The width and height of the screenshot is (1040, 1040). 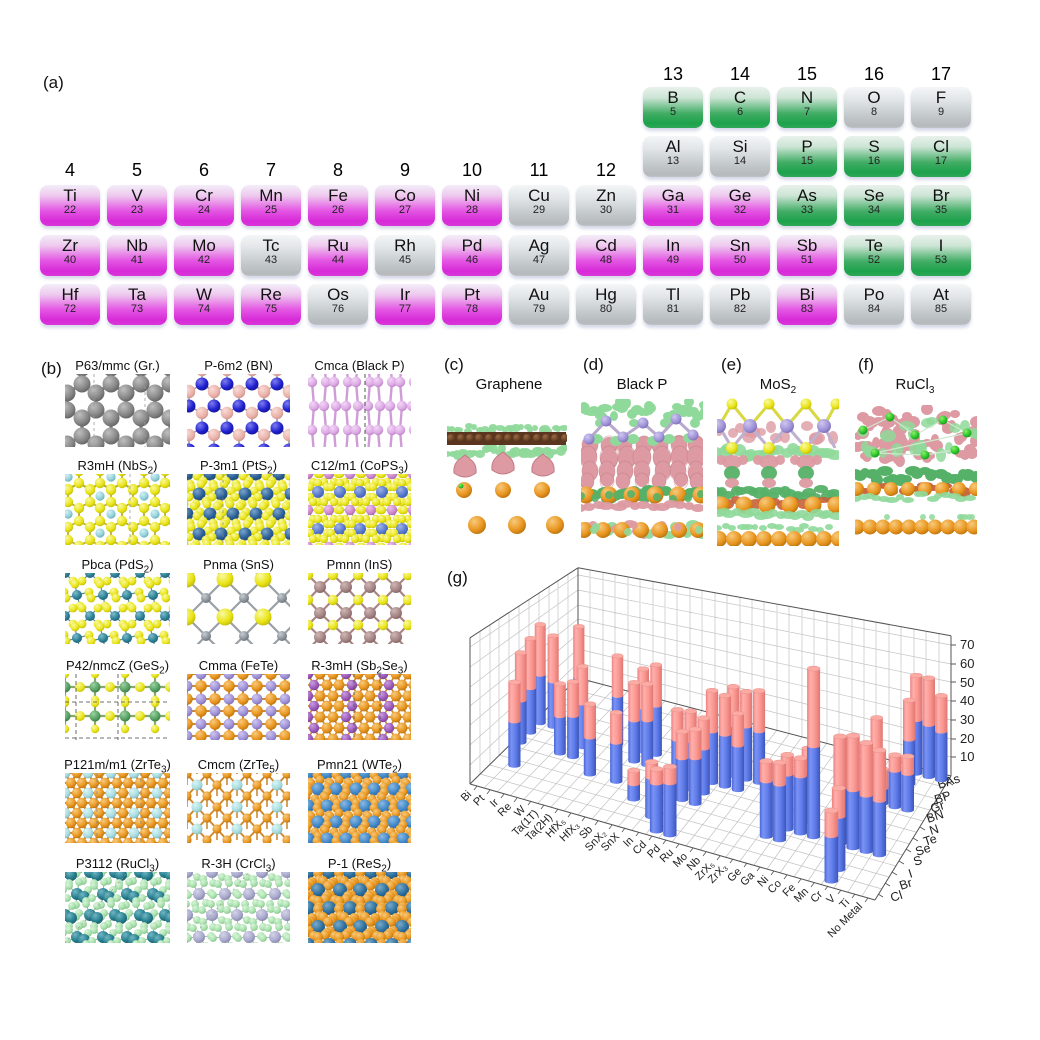 I want to click on svg-text: Gr, so click(x=938, y=807).